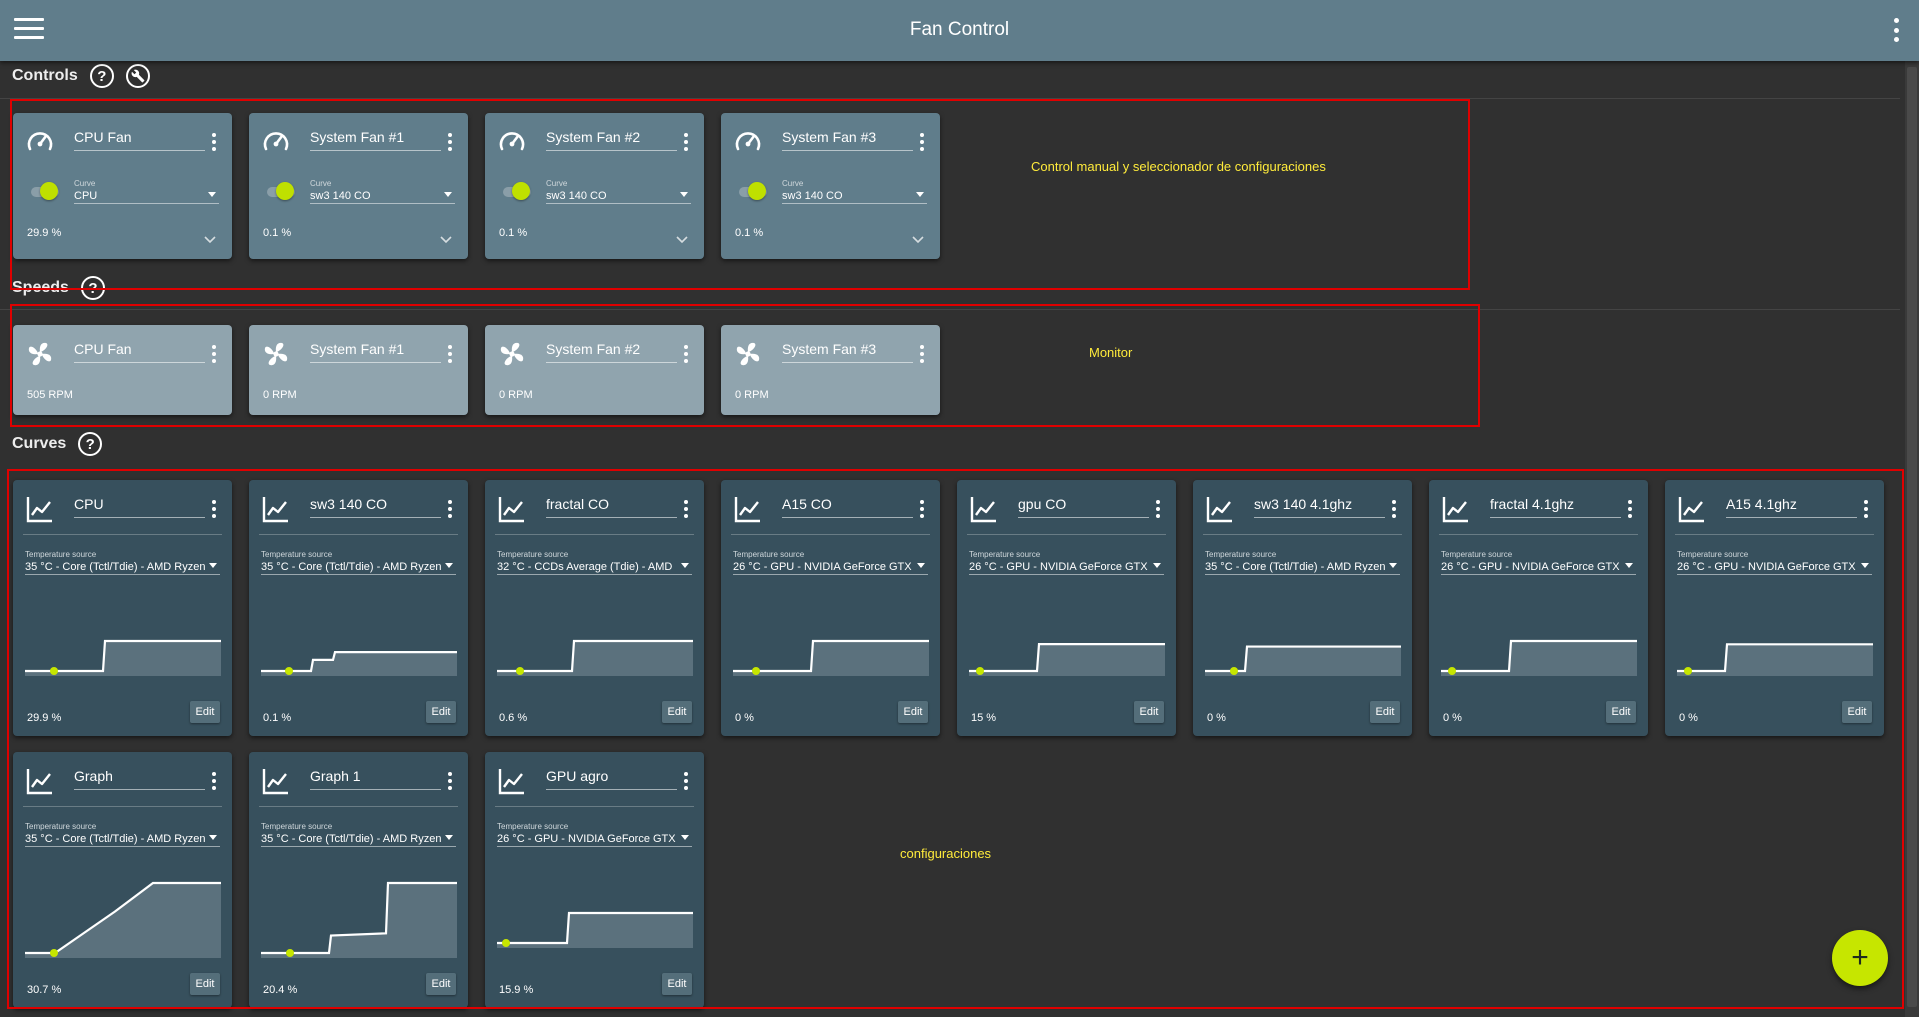 The image size is (1919, 1017). Describe the element at coordinates (611, 138) in the screenshot. I see `control-name: System Fan #2` at that location.